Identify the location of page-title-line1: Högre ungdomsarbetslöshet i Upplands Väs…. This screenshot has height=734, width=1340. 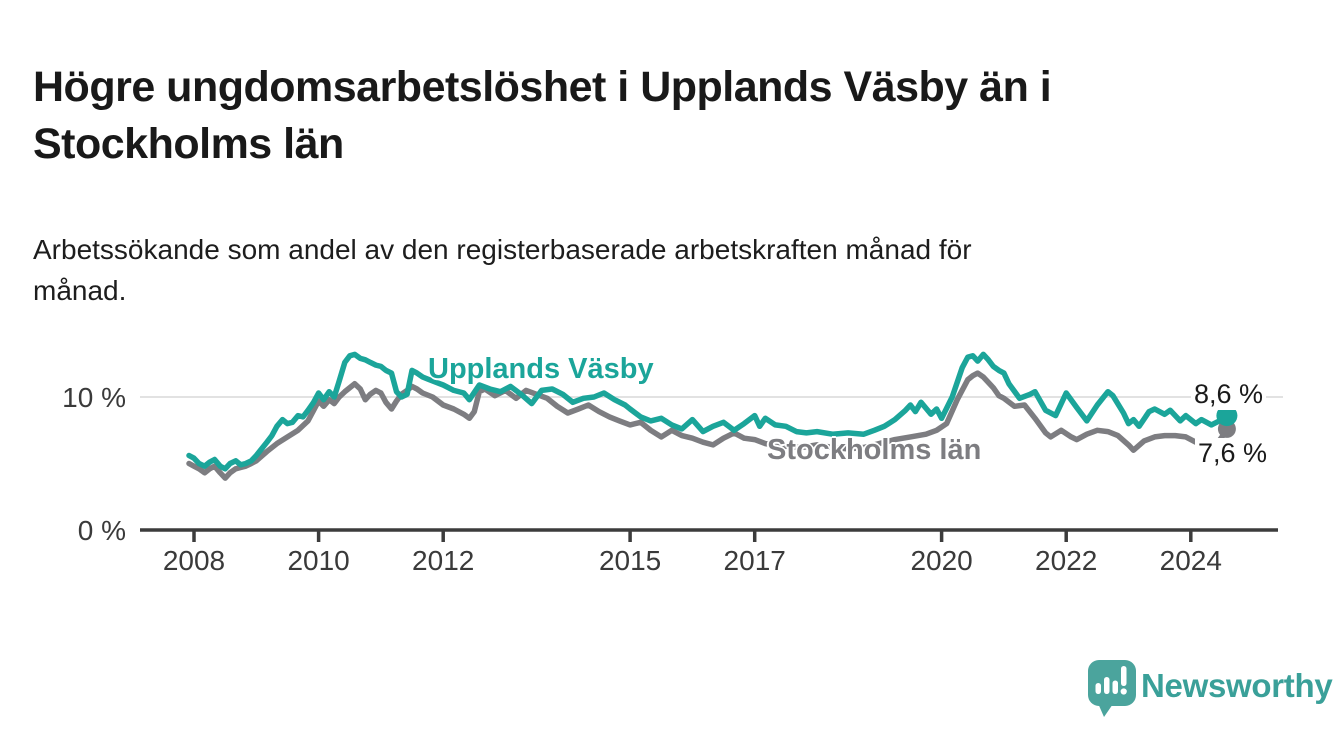
(542, 86).